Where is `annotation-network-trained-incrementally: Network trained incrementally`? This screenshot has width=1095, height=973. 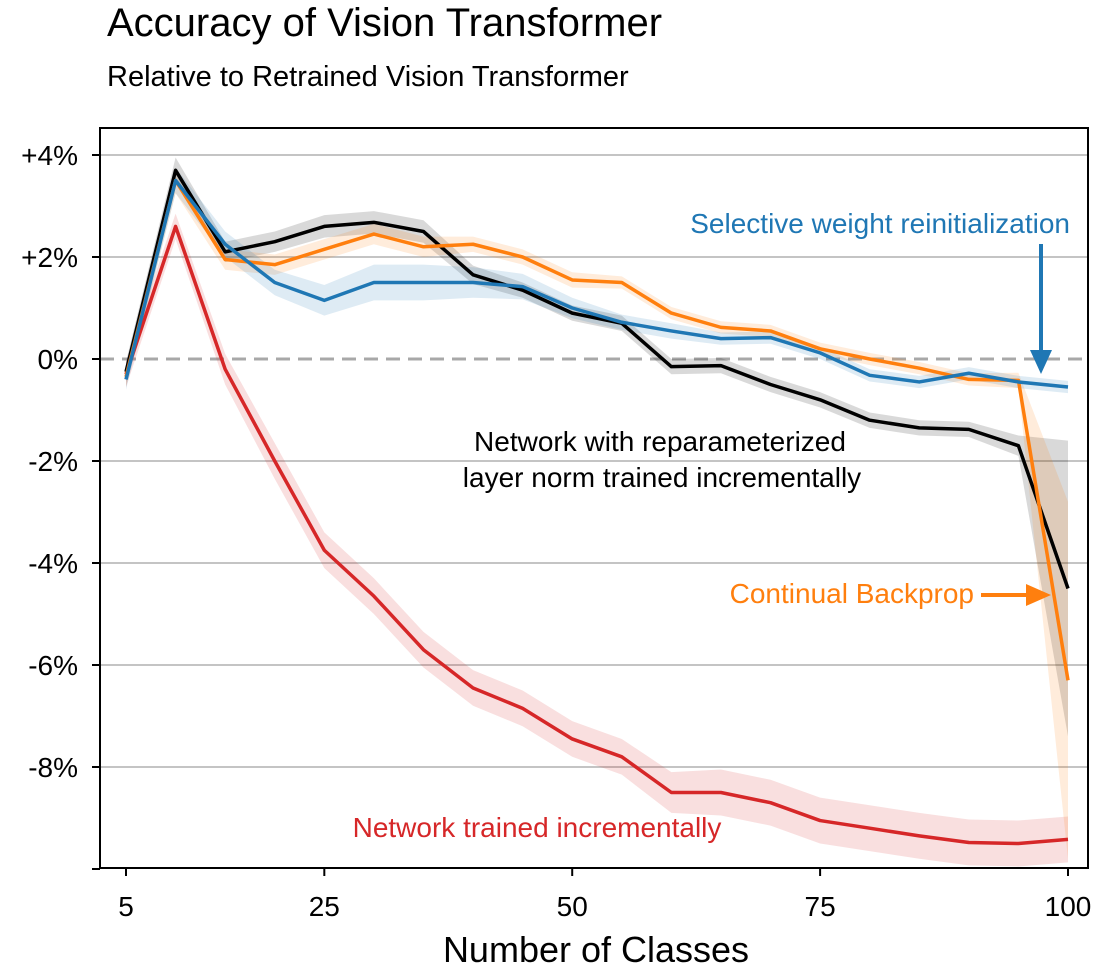 annotation-network-trained-incrementally: Network trained incrementally is located at coordinates (537, 827).